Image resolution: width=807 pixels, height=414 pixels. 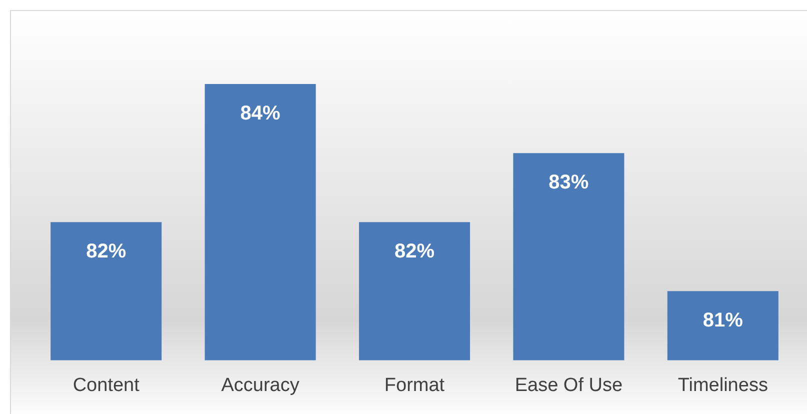 What do you see at coordinates (723, 385) in the screenshot?
I see `x-tick-label: Timeliness` at bounding box center [723, 385].